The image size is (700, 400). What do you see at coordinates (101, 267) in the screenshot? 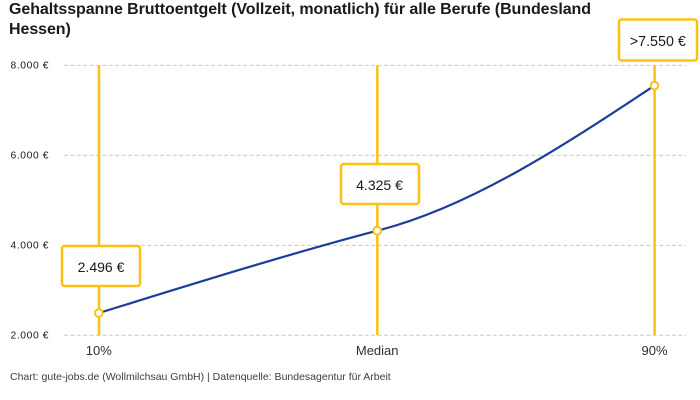
I see `svg-text: 2.496 €` at bounding box center [101, 267].